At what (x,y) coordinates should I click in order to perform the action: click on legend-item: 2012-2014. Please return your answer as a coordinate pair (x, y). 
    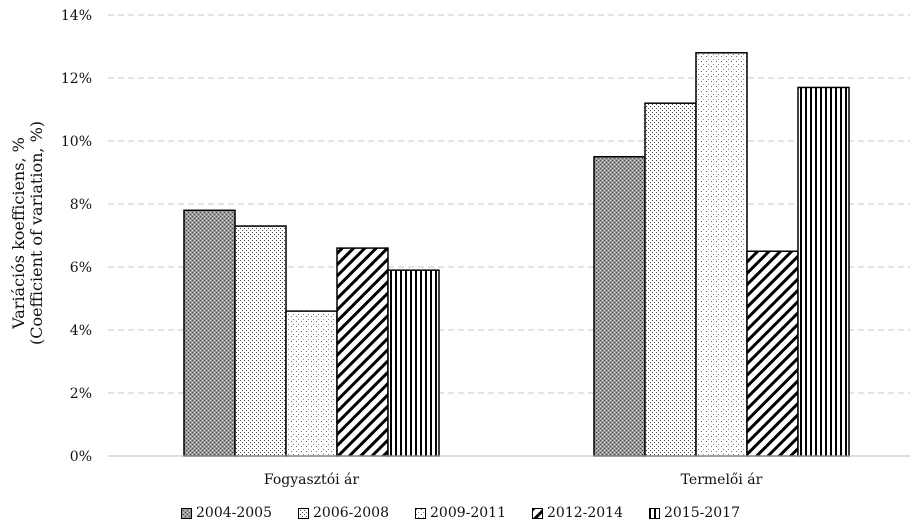
    Looking at the image, I should click on (577, 513).